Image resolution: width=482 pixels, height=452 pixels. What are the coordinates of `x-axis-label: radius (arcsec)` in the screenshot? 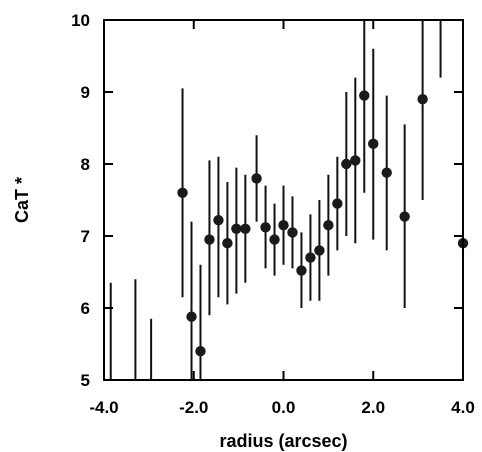 It's located at (283, 441).